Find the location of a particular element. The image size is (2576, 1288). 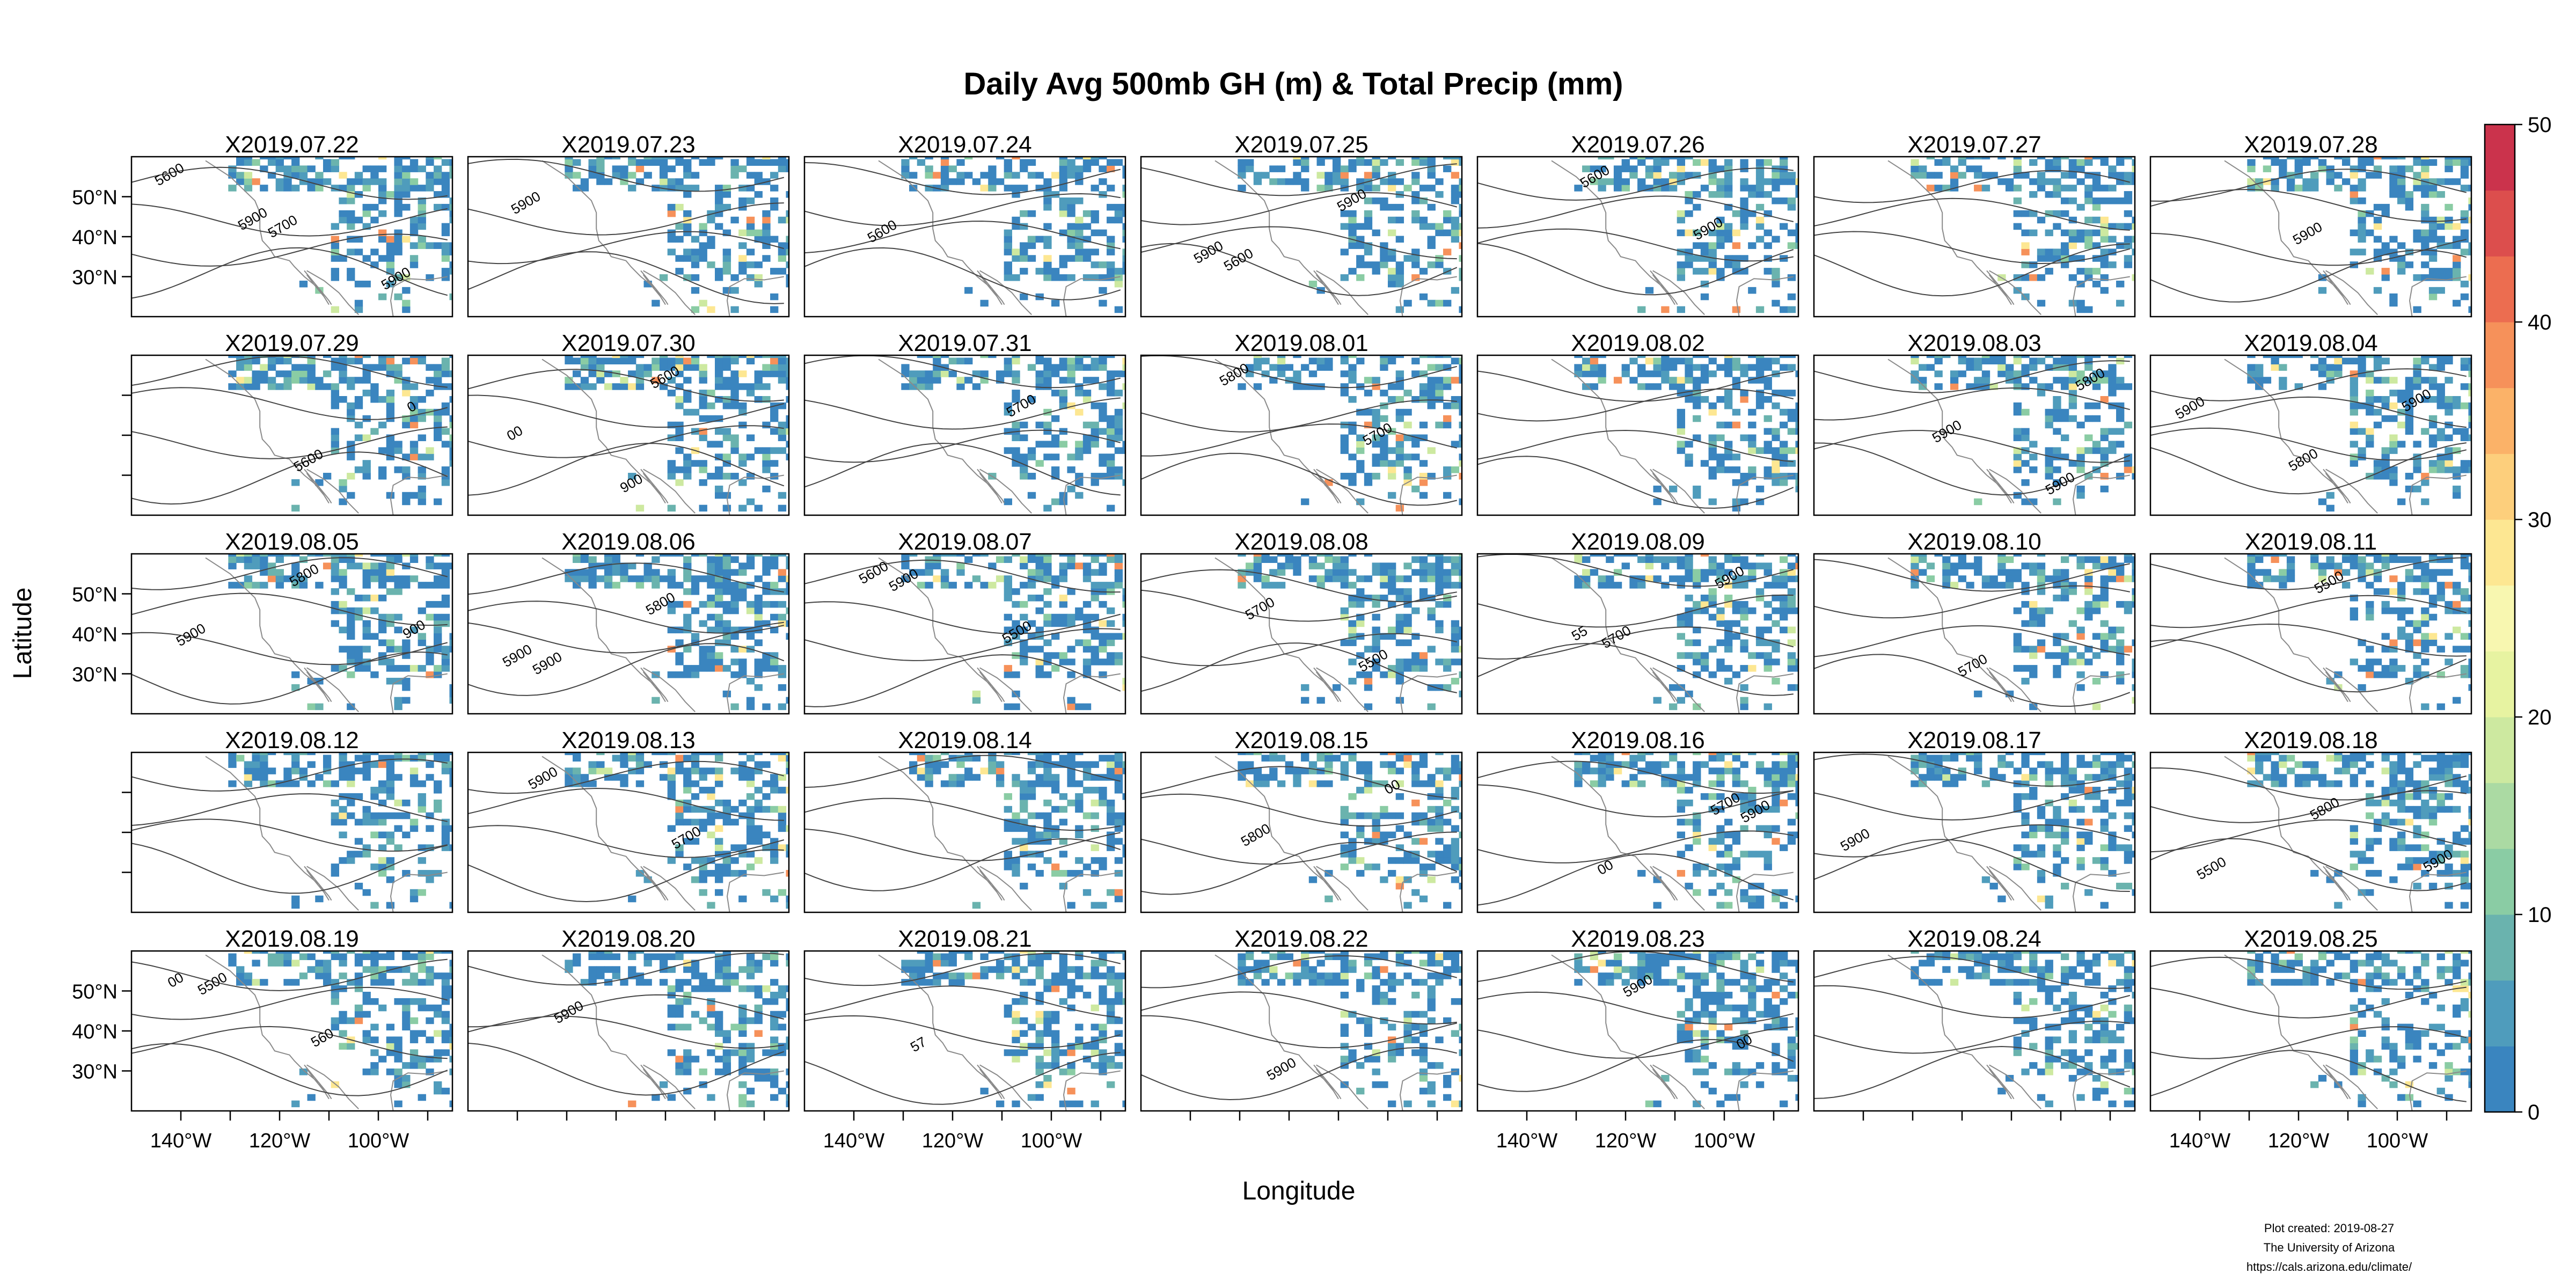

contour-label: 5900 is located at coordinates (190, 634).